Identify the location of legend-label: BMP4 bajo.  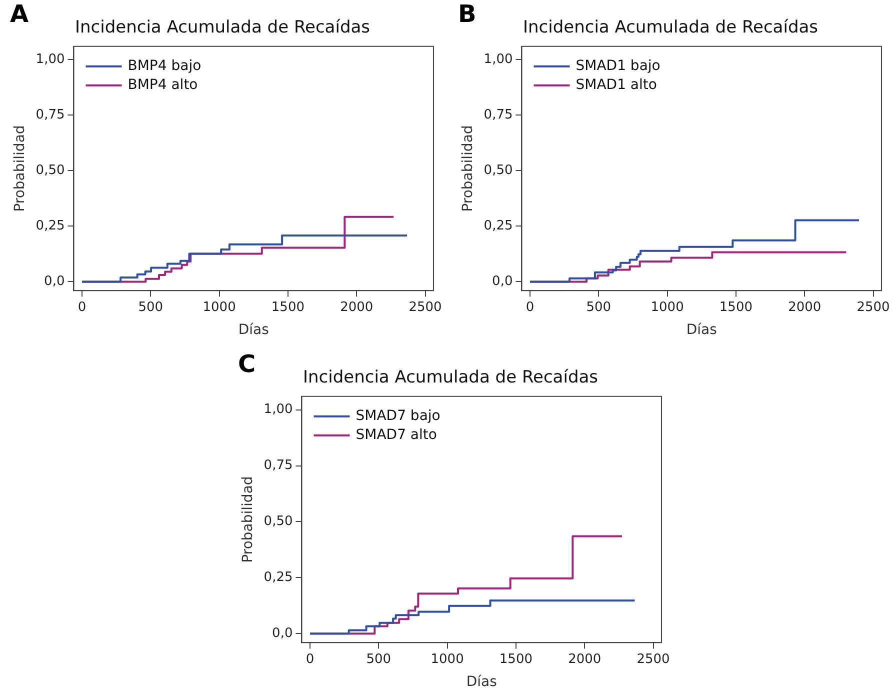
(165, 66).